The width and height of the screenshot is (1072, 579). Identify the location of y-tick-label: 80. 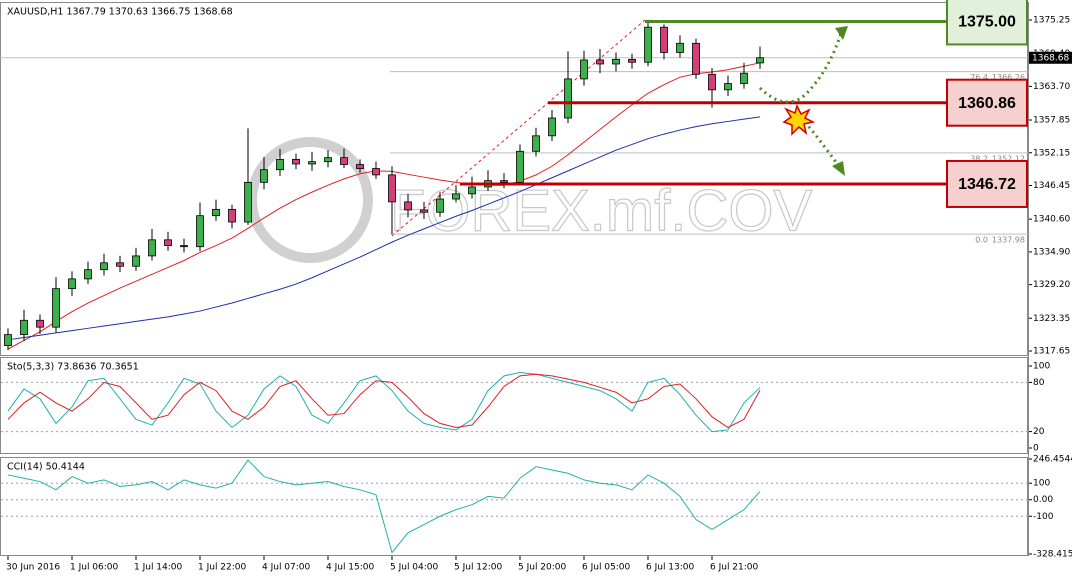
(1039, 383).